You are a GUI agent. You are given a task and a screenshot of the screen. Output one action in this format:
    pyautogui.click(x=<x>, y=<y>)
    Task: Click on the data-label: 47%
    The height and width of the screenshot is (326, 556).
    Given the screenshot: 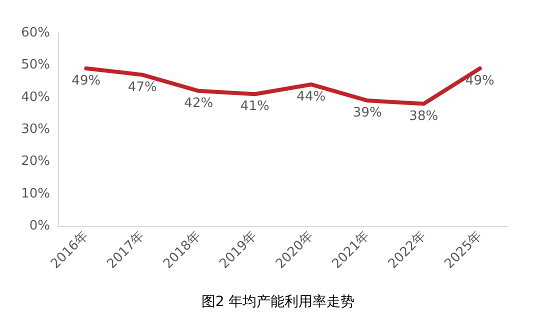 What is the action you would take?
    pyautogui.click(x=142, y=87)
    